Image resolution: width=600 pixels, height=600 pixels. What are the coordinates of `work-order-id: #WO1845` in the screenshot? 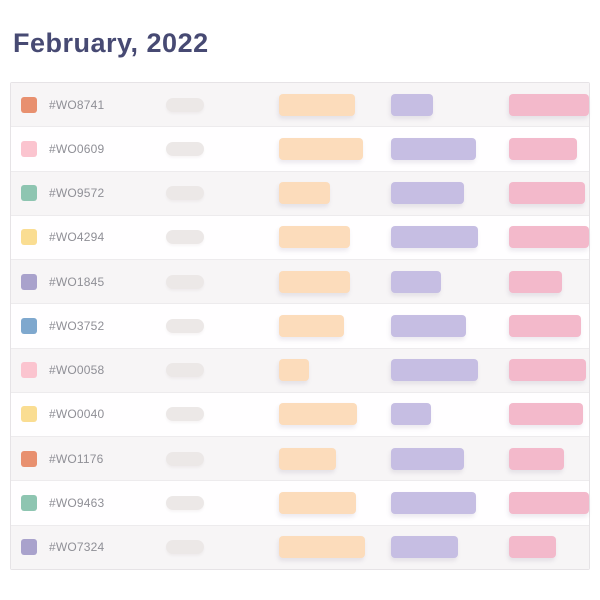 It's located at (77, 281).